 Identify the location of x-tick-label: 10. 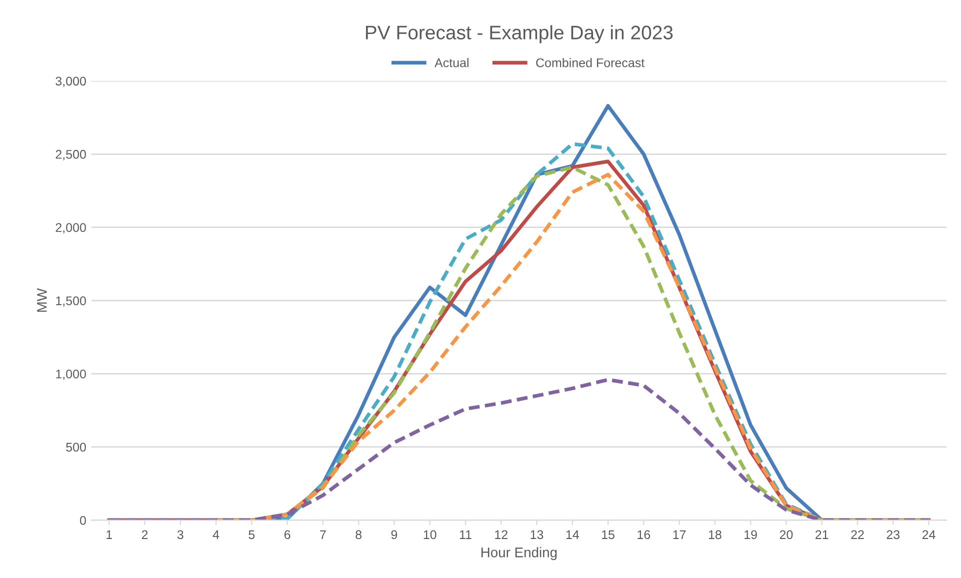
(430, 535).